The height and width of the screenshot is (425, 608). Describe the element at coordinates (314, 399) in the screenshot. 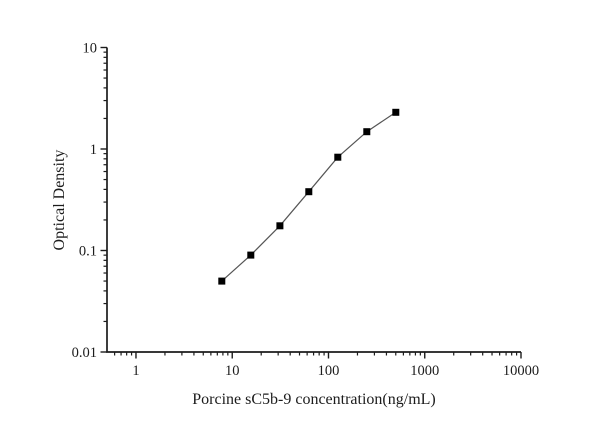

I see `x-axis-label: Porcine sC5b-9 concentration(ng/mL)` at that location.